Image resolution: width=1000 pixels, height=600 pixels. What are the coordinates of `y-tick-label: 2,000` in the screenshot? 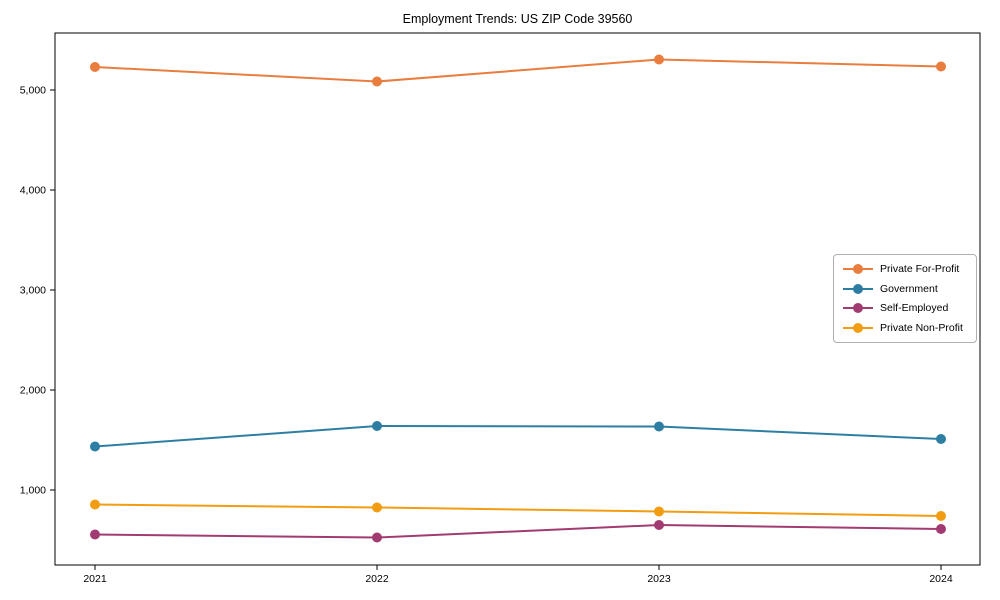 It's located at (33, 391).